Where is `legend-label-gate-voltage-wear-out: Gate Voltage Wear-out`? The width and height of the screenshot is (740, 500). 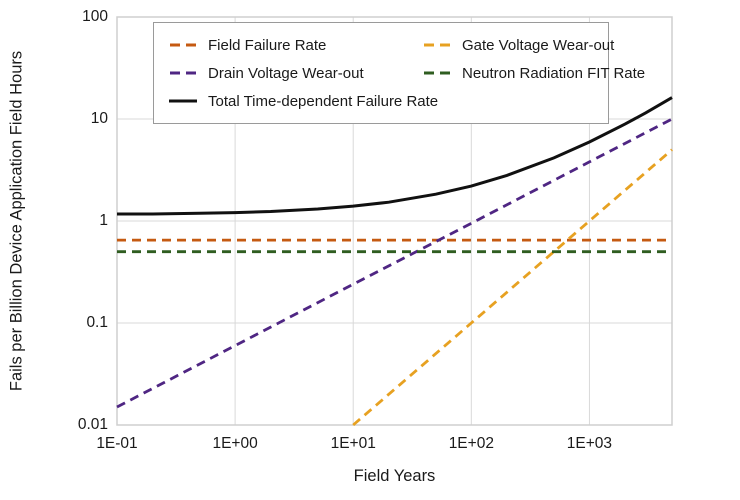 legend-label-gate-voltage-wear-out: Gate Voltage Wear-out is located at coordinates (538, 45).